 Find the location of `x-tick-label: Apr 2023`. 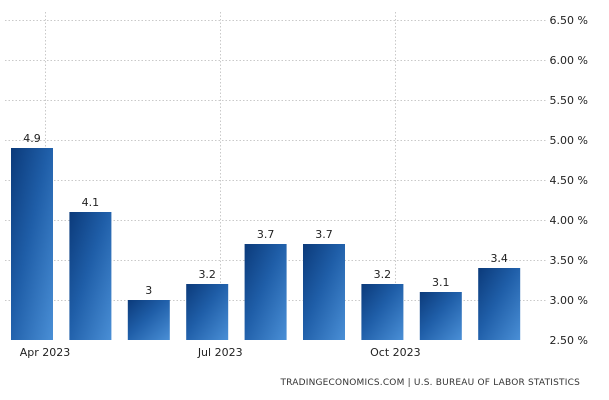

x-tick-label: Apr 2023 is located at coordinates (45, 352).